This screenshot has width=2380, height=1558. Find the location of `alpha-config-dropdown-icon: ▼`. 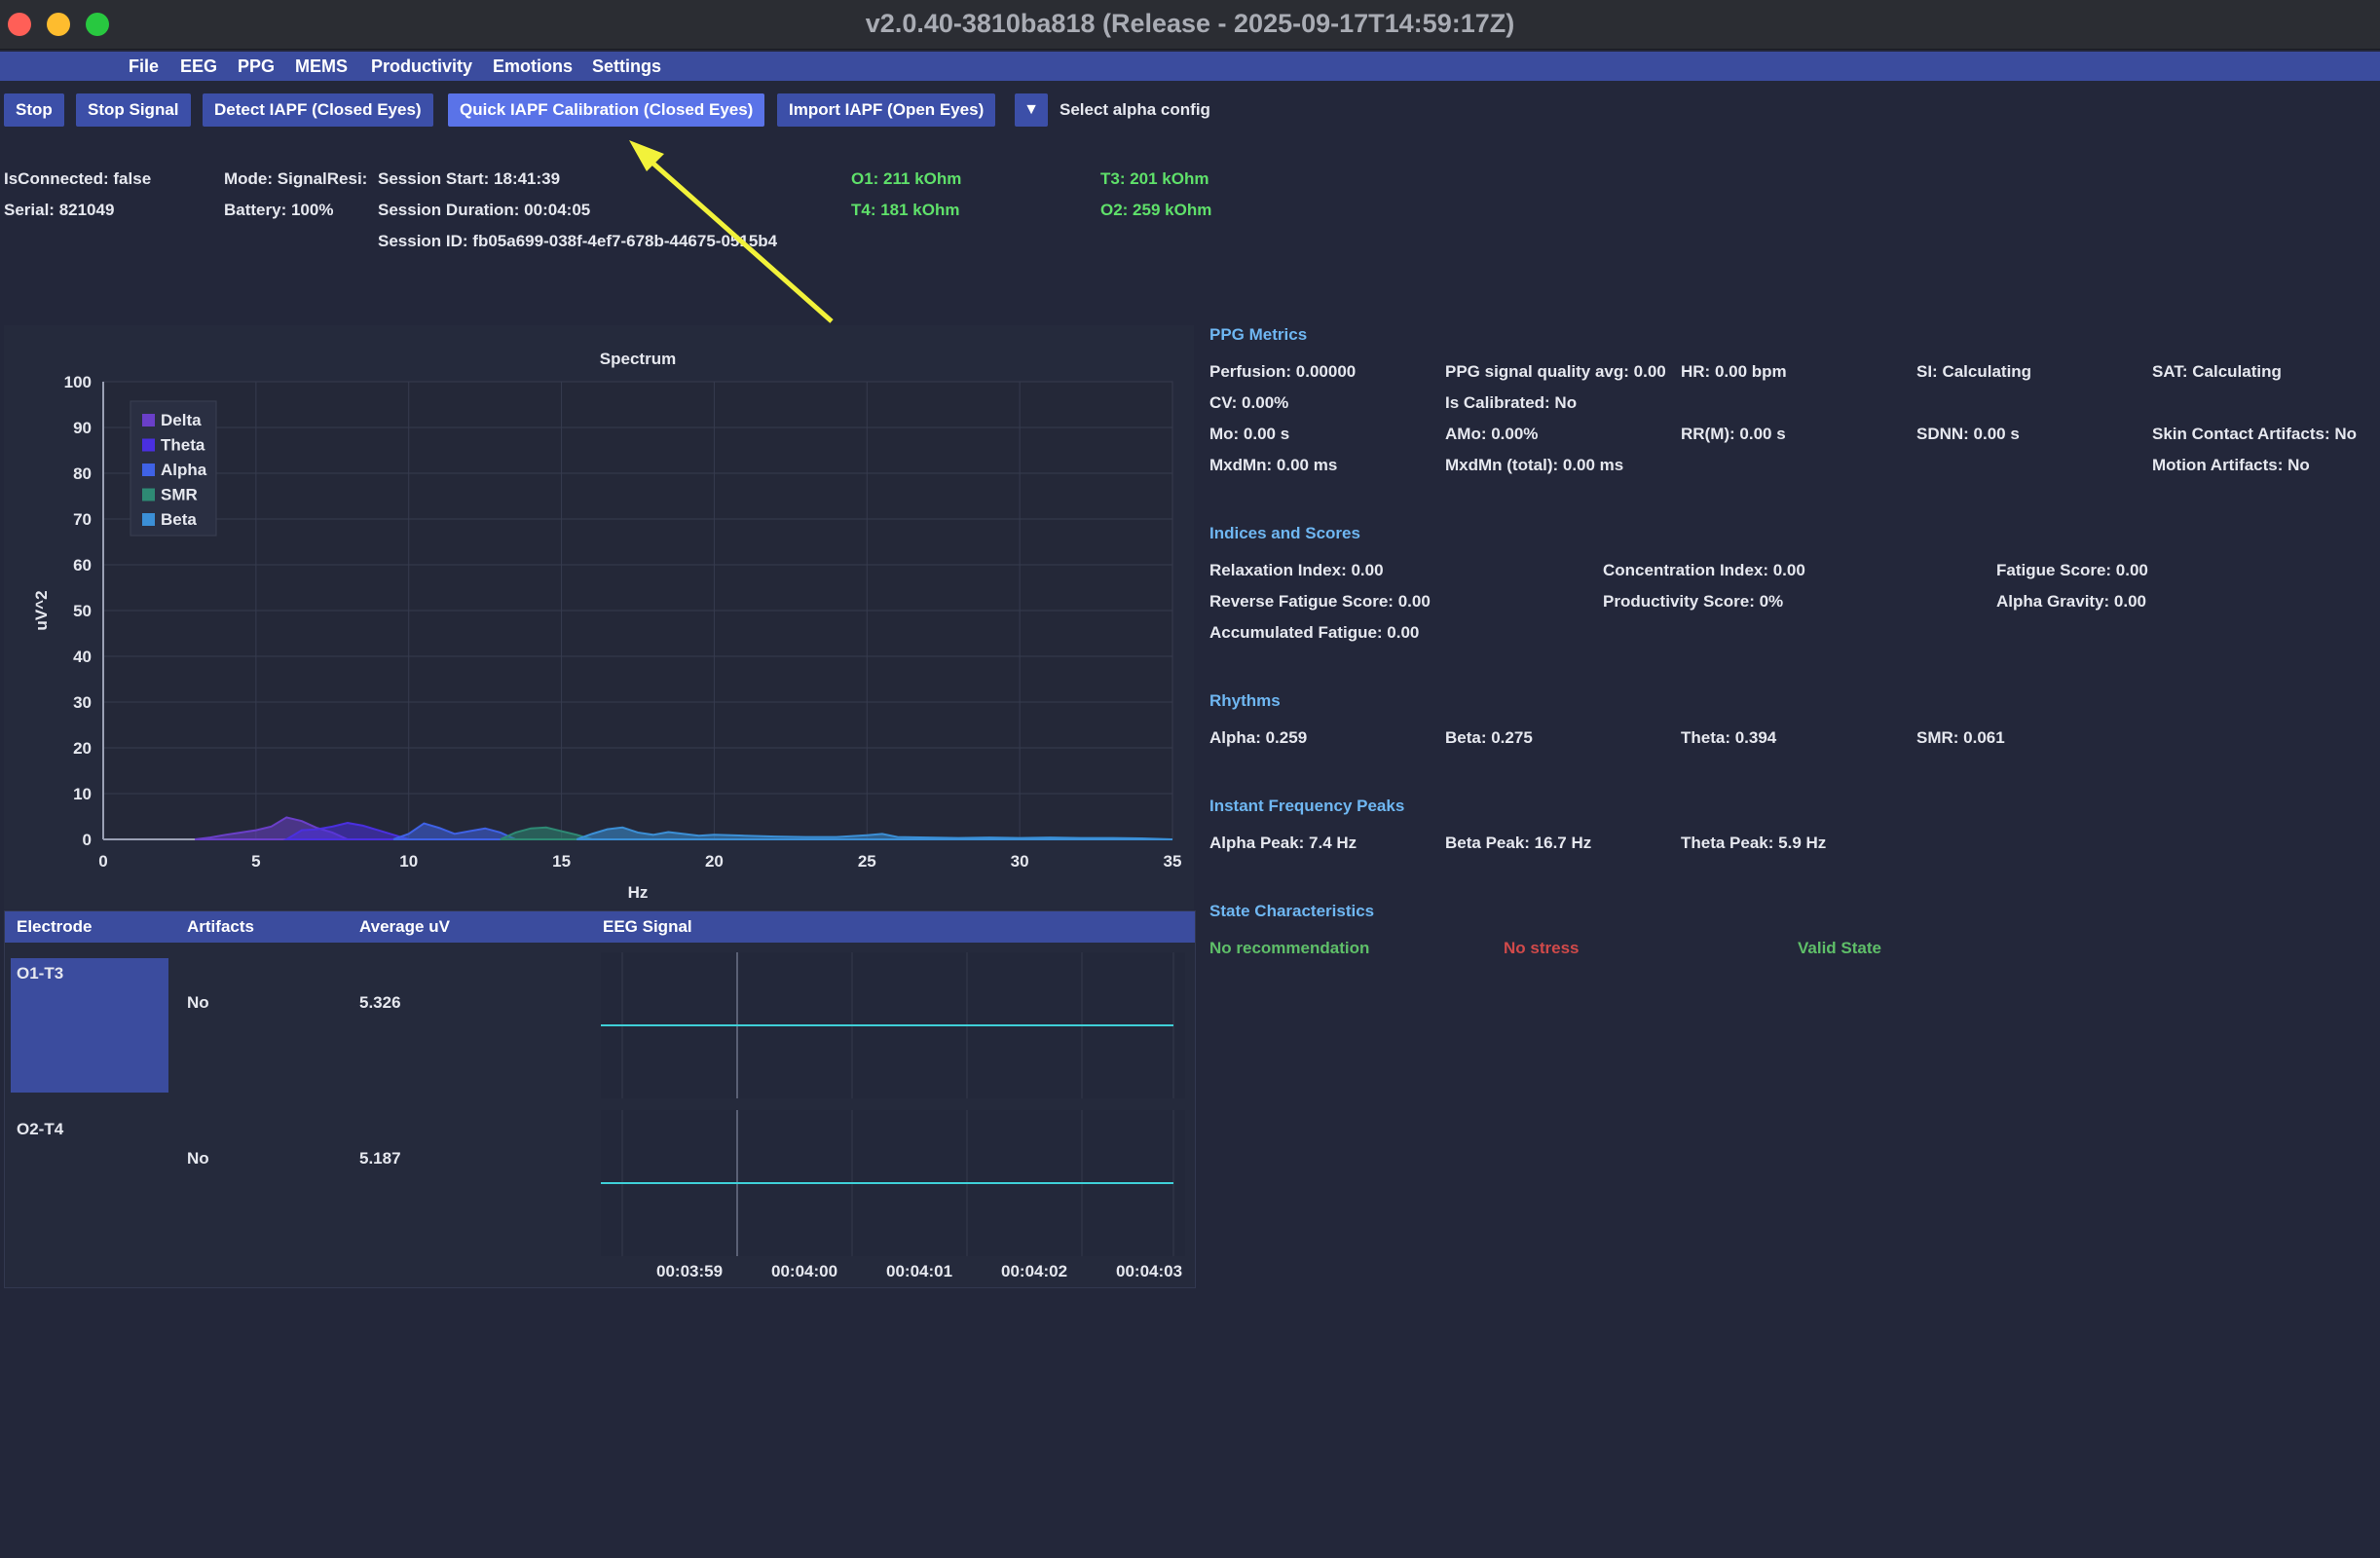

alpha-config-dropdown-icon: ▼ is located at coordinates (1031, 110).